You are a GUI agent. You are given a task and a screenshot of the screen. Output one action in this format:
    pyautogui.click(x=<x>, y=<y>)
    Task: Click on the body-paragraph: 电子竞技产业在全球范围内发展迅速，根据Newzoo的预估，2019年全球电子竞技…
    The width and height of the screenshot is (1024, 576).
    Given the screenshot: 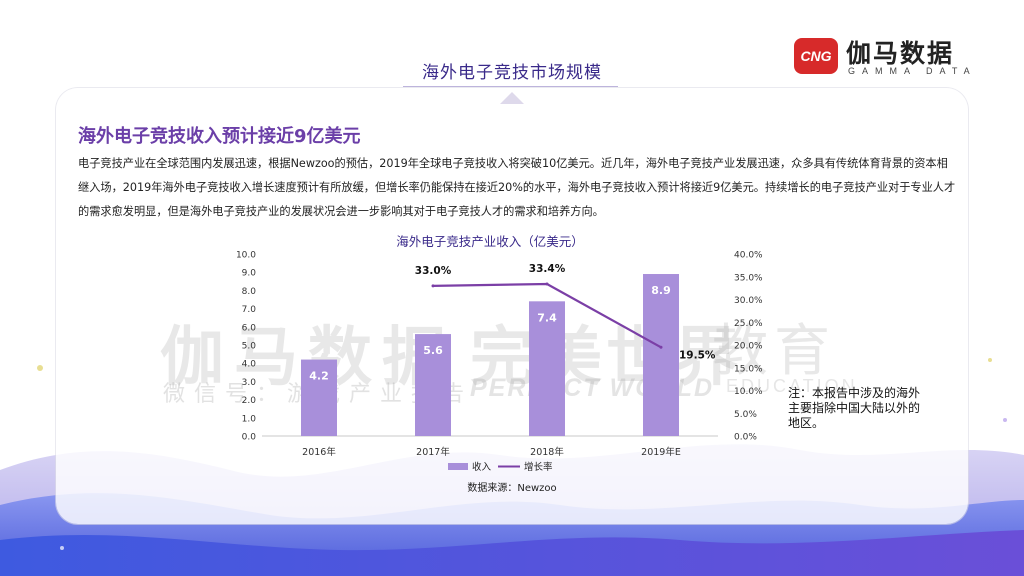 What is the action you would take?
    pyautogui.click(x=517, y=187)
    